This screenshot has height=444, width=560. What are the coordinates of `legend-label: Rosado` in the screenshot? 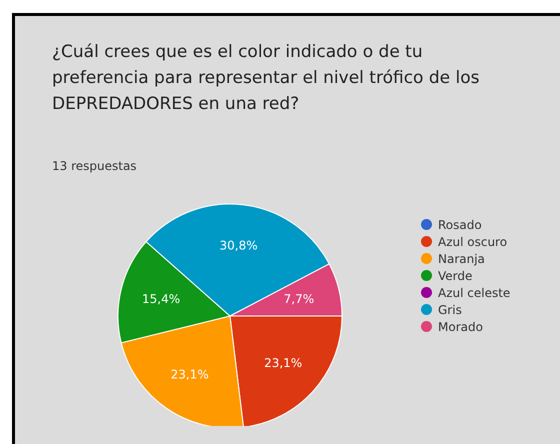 It's located at (460, 225).